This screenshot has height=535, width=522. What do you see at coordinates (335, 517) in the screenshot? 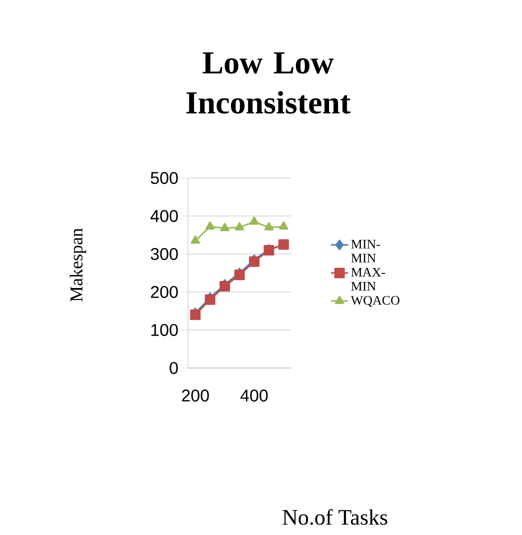
I see `x-axis-title: No.of Tasks` at bounding box center [335, 517].